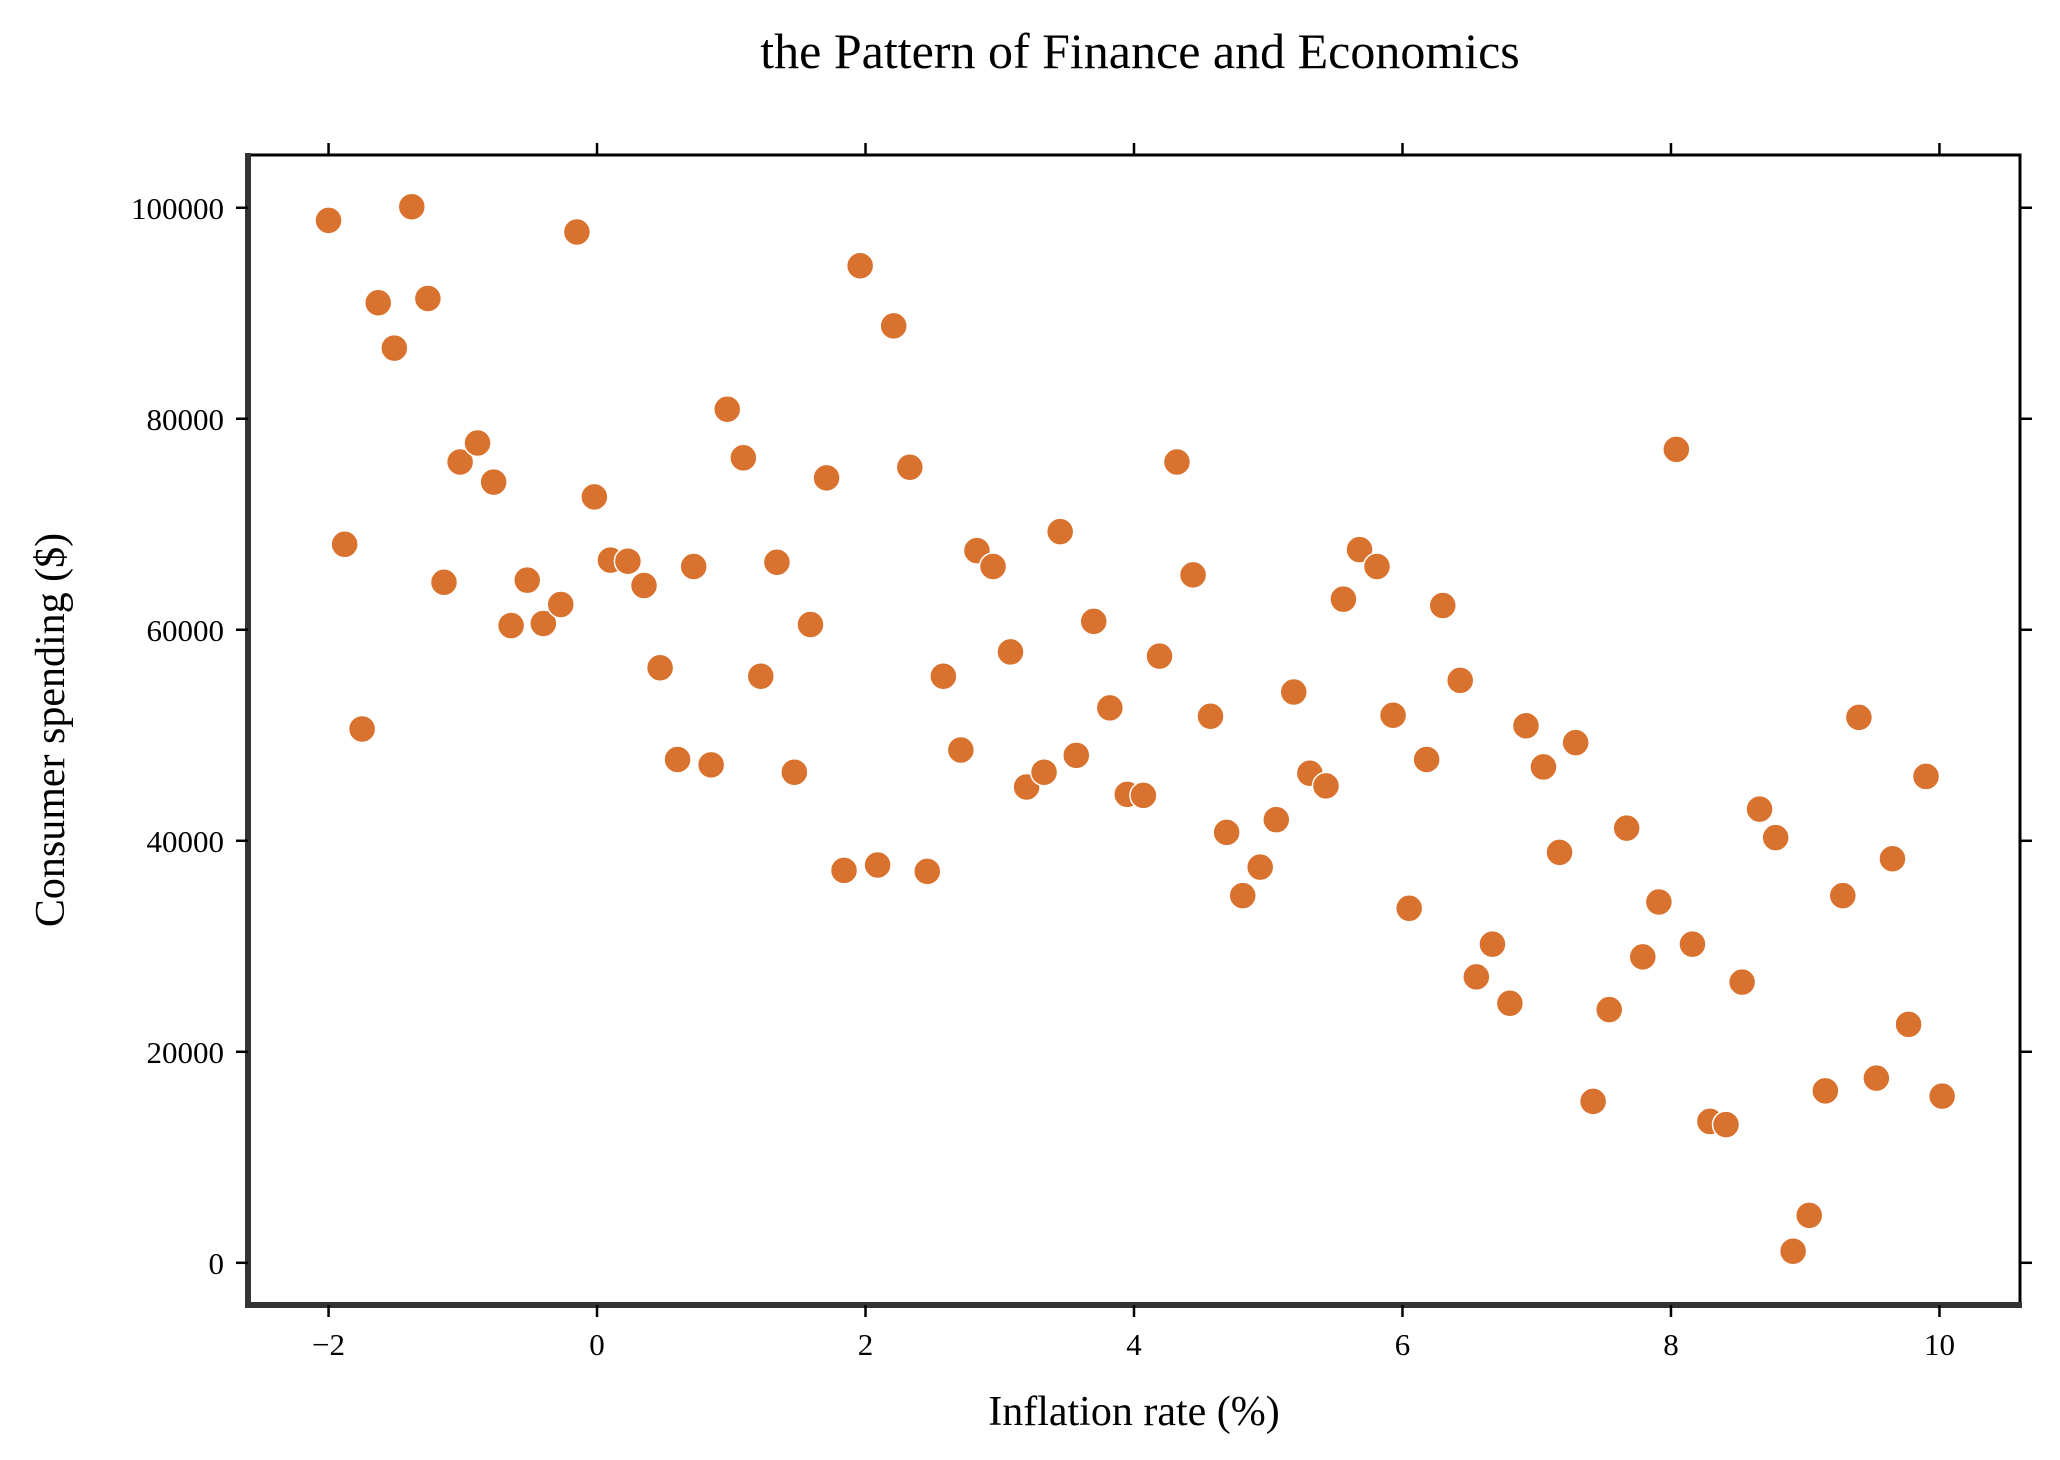 This screenshot has width=2060, height=1460. I want to click on y-tick-label: 80000, so click(186, 419).